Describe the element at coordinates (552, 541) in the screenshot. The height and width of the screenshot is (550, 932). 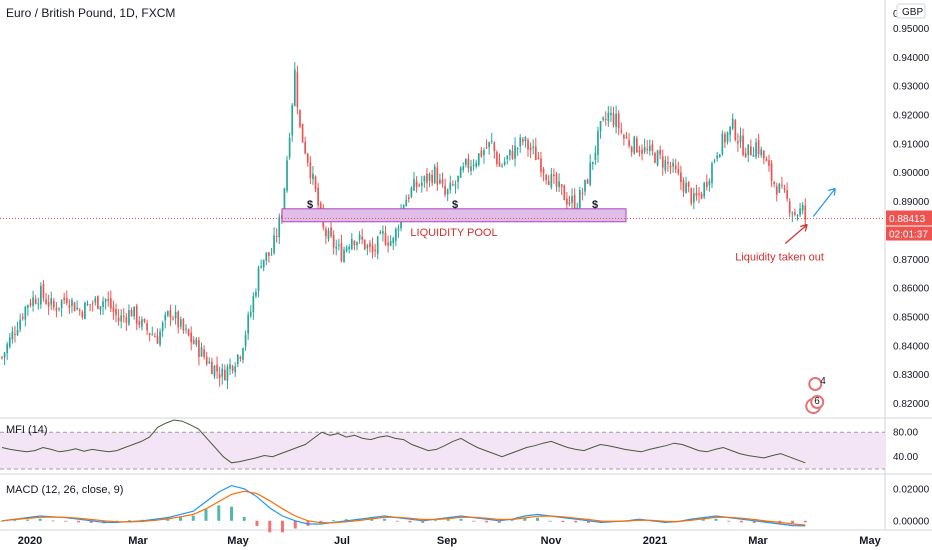
I see `x-tick-label: Nov` at that location.